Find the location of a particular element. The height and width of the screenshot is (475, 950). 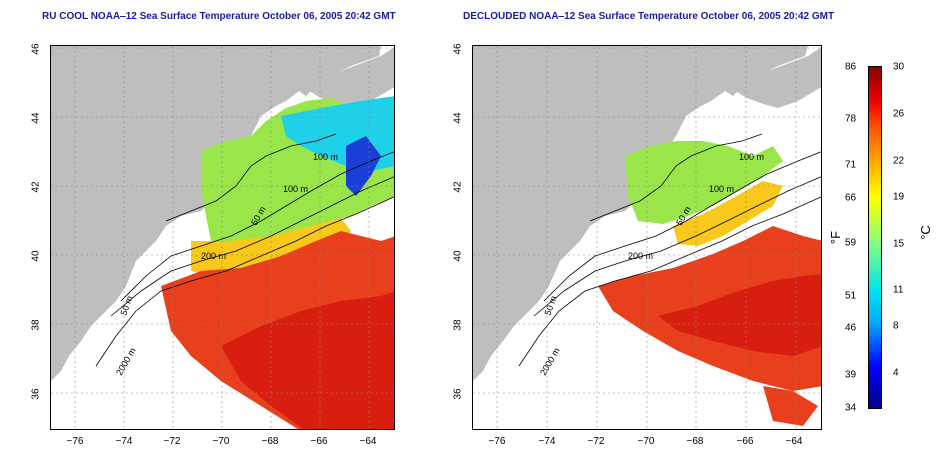

fahrenheit-tick: 34 is located at coordinates (851, 408).